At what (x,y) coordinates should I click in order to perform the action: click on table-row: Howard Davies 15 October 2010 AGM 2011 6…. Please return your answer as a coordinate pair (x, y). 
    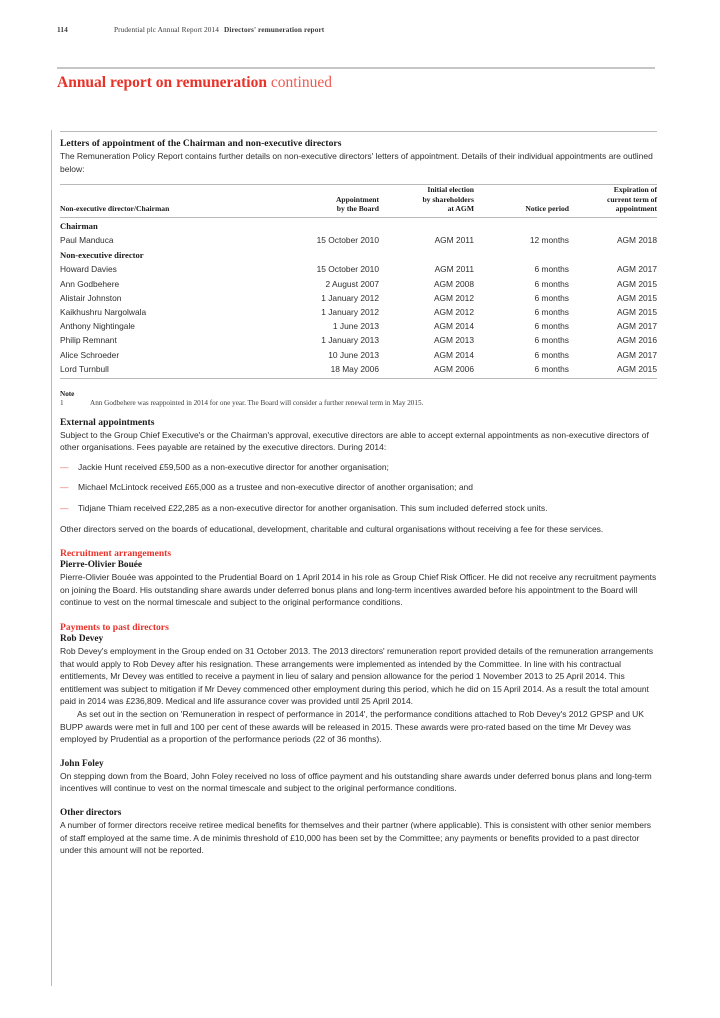
    Looking at the image, I should click on (358, 270).